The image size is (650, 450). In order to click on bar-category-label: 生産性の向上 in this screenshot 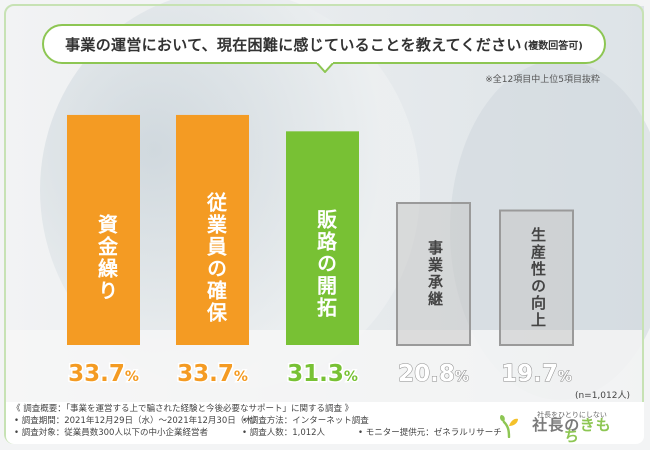, I will do `click(538, 277)`.